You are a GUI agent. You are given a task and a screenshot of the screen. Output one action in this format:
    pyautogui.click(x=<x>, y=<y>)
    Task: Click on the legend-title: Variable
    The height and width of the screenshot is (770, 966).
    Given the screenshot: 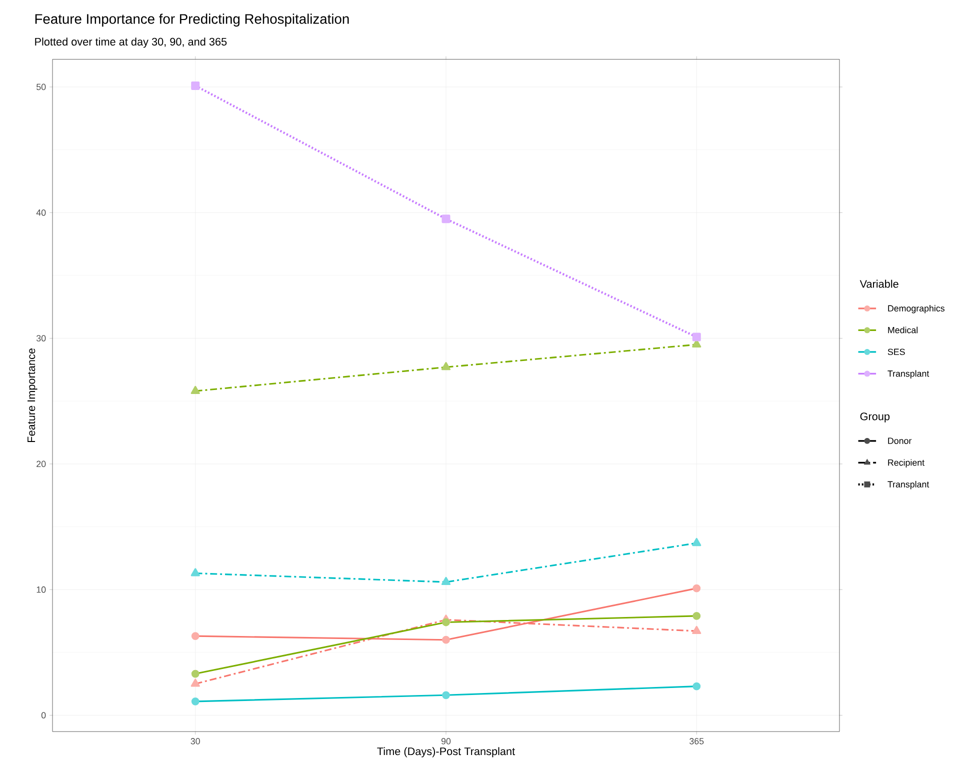 What is the action you would take?
    pyautogui.click(x=879, y=284)
    